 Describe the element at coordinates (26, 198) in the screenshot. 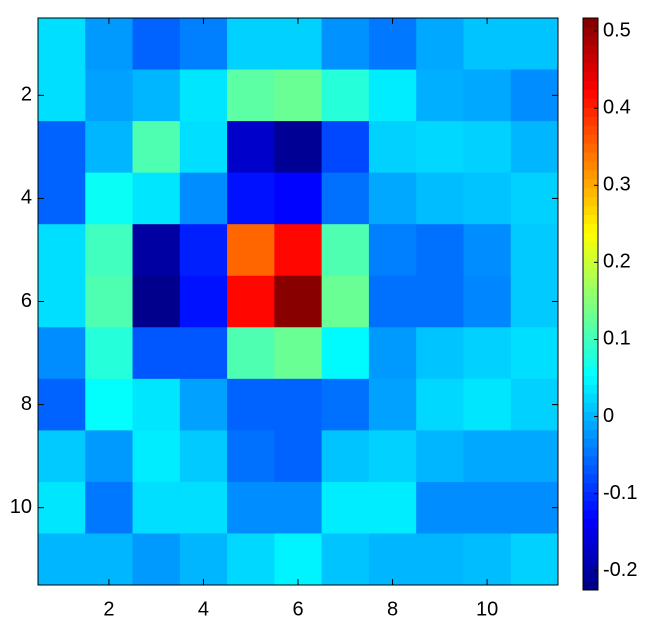

I see `y-tick-label: 4` at that location.